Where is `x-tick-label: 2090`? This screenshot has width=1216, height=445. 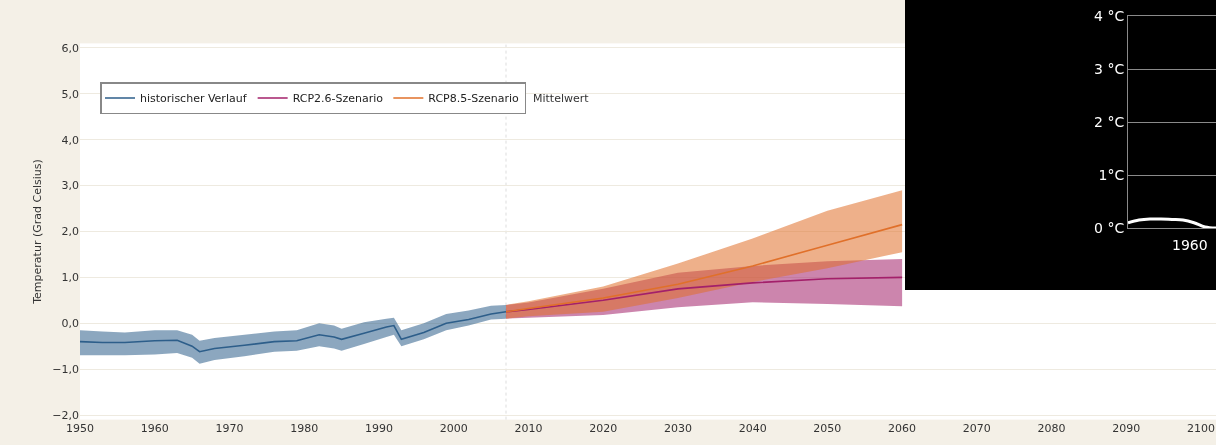 x-tick-label: 2090 is located at coordinates (1126, 428).